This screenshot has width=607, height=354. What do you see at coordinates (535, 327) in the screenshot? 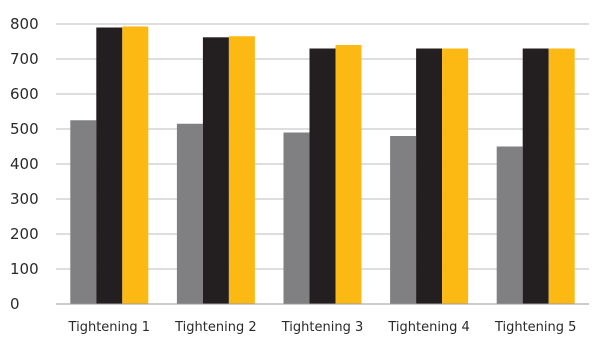
I see `x-tick-label: Tightening 5` at bounding box center [535, 327].